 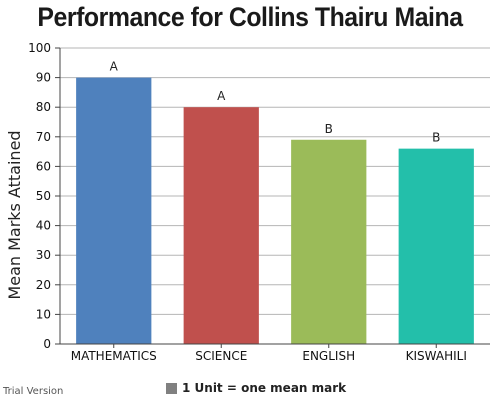 I want to click on legend-label: 1 Unit = one mean mark, so click(x=264, y=388).